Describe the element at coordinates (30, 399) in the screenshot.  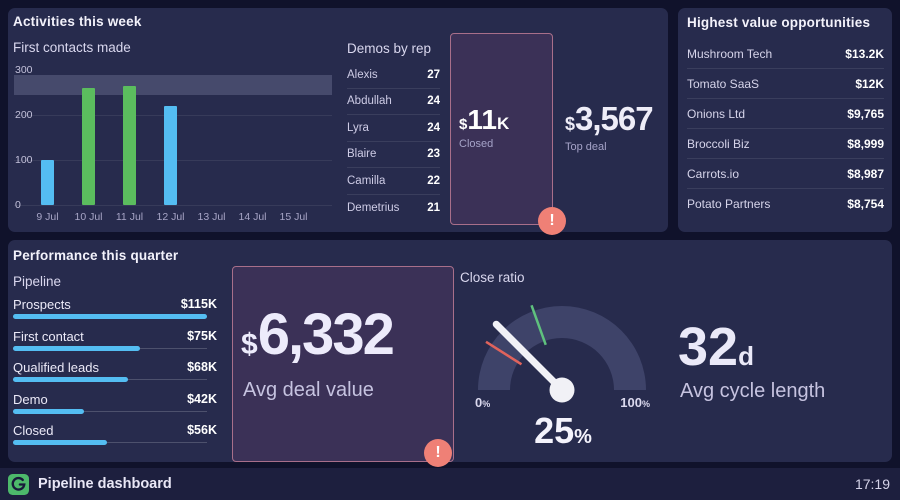
I see `stage-label: Demo` at that location.